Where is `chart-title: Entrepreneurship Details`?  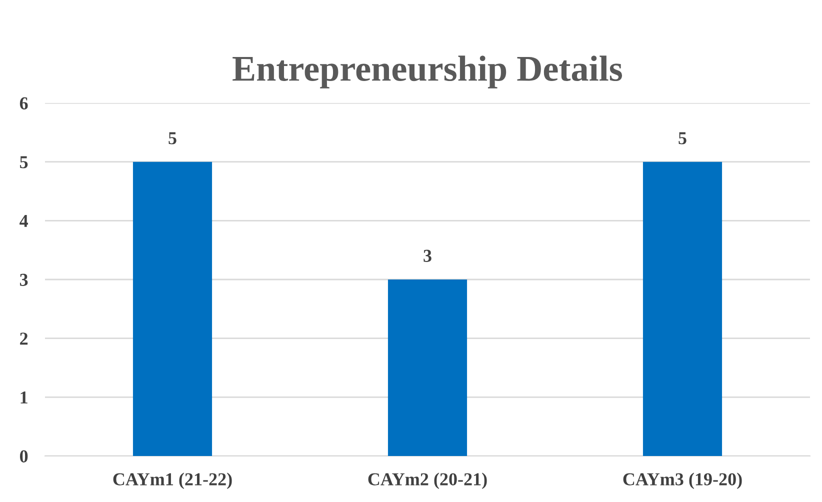
chart-title: Entrepreneurship Details is located at coordinates (427, 72).